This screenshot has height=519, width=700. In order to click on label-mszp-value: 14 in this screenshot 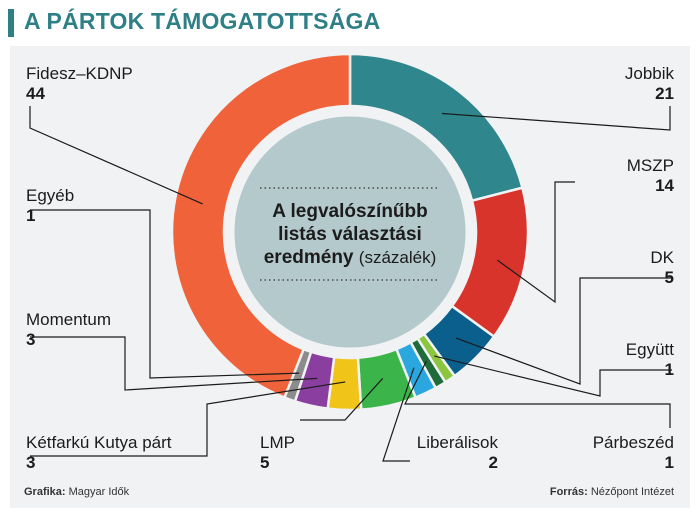, I will do `click(664, 185)`.